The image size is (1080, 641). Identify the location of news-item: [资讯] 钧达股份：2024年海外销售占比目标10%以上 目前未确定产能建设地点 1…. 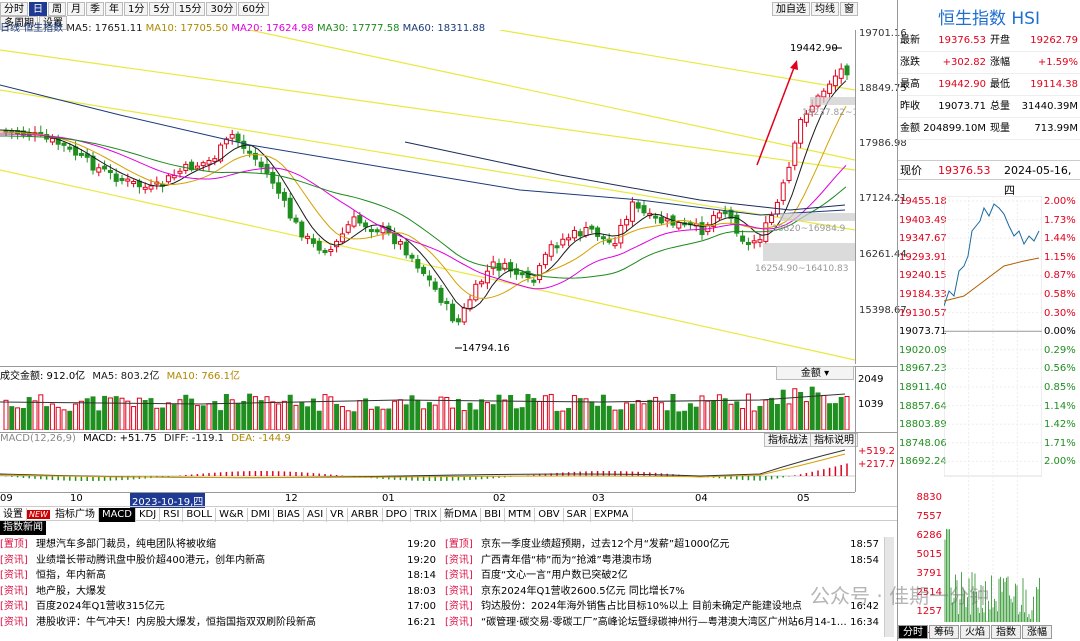
(664, 607).